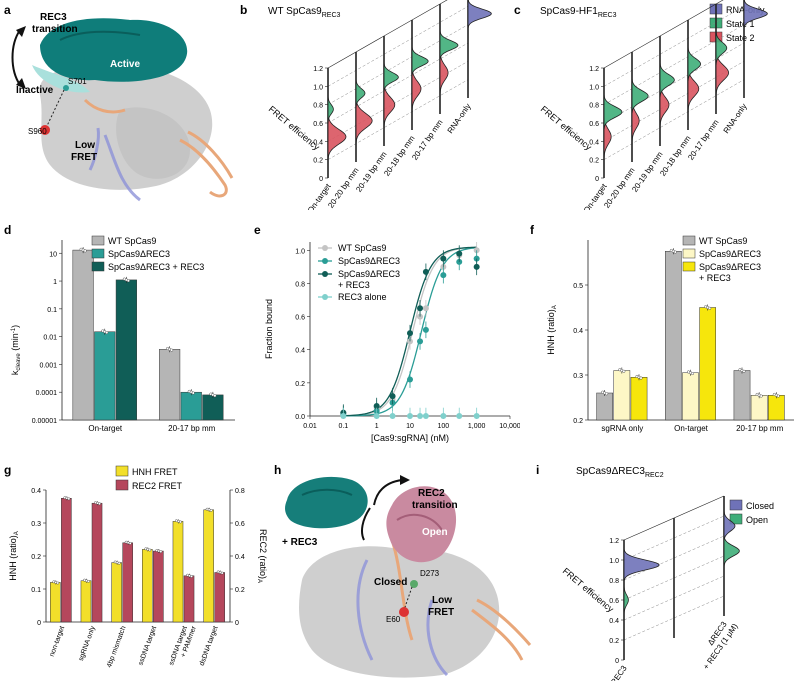 Image resolution: width=800 pixels, height=681 pixels. I want to click on legend-label-closed: Closed, so click(760, 506).